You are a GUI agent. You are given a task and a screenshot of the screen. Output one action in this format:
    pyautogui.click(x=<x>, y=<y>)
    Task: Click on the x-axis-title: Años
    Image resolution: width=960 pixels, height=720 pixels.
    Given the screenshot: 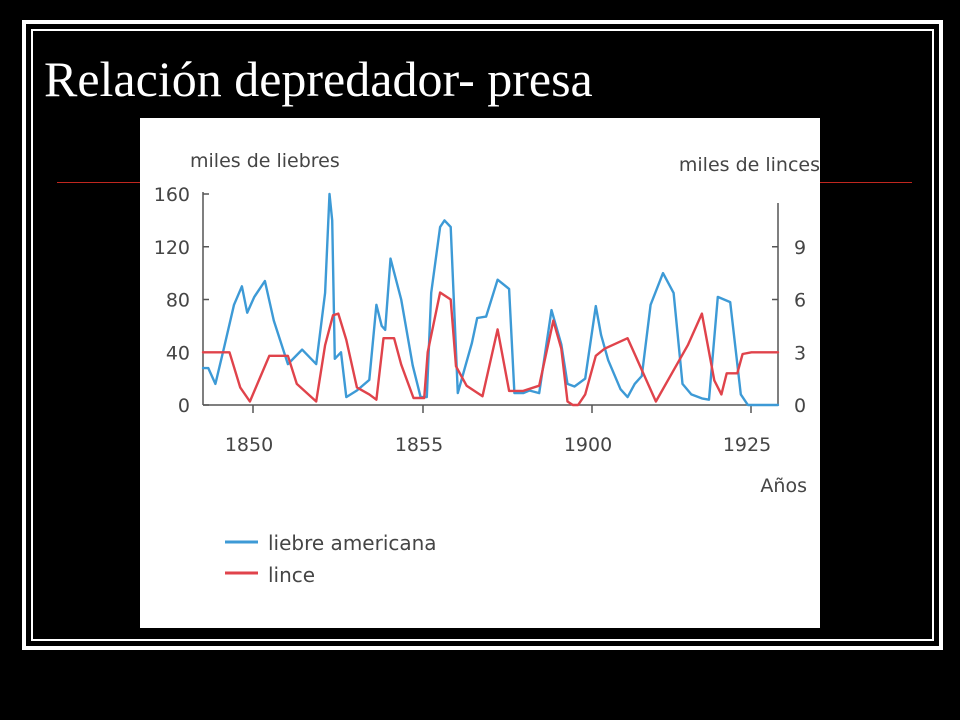 What is the action you would take?
    pyautogui.click(x=783, y=486)
    